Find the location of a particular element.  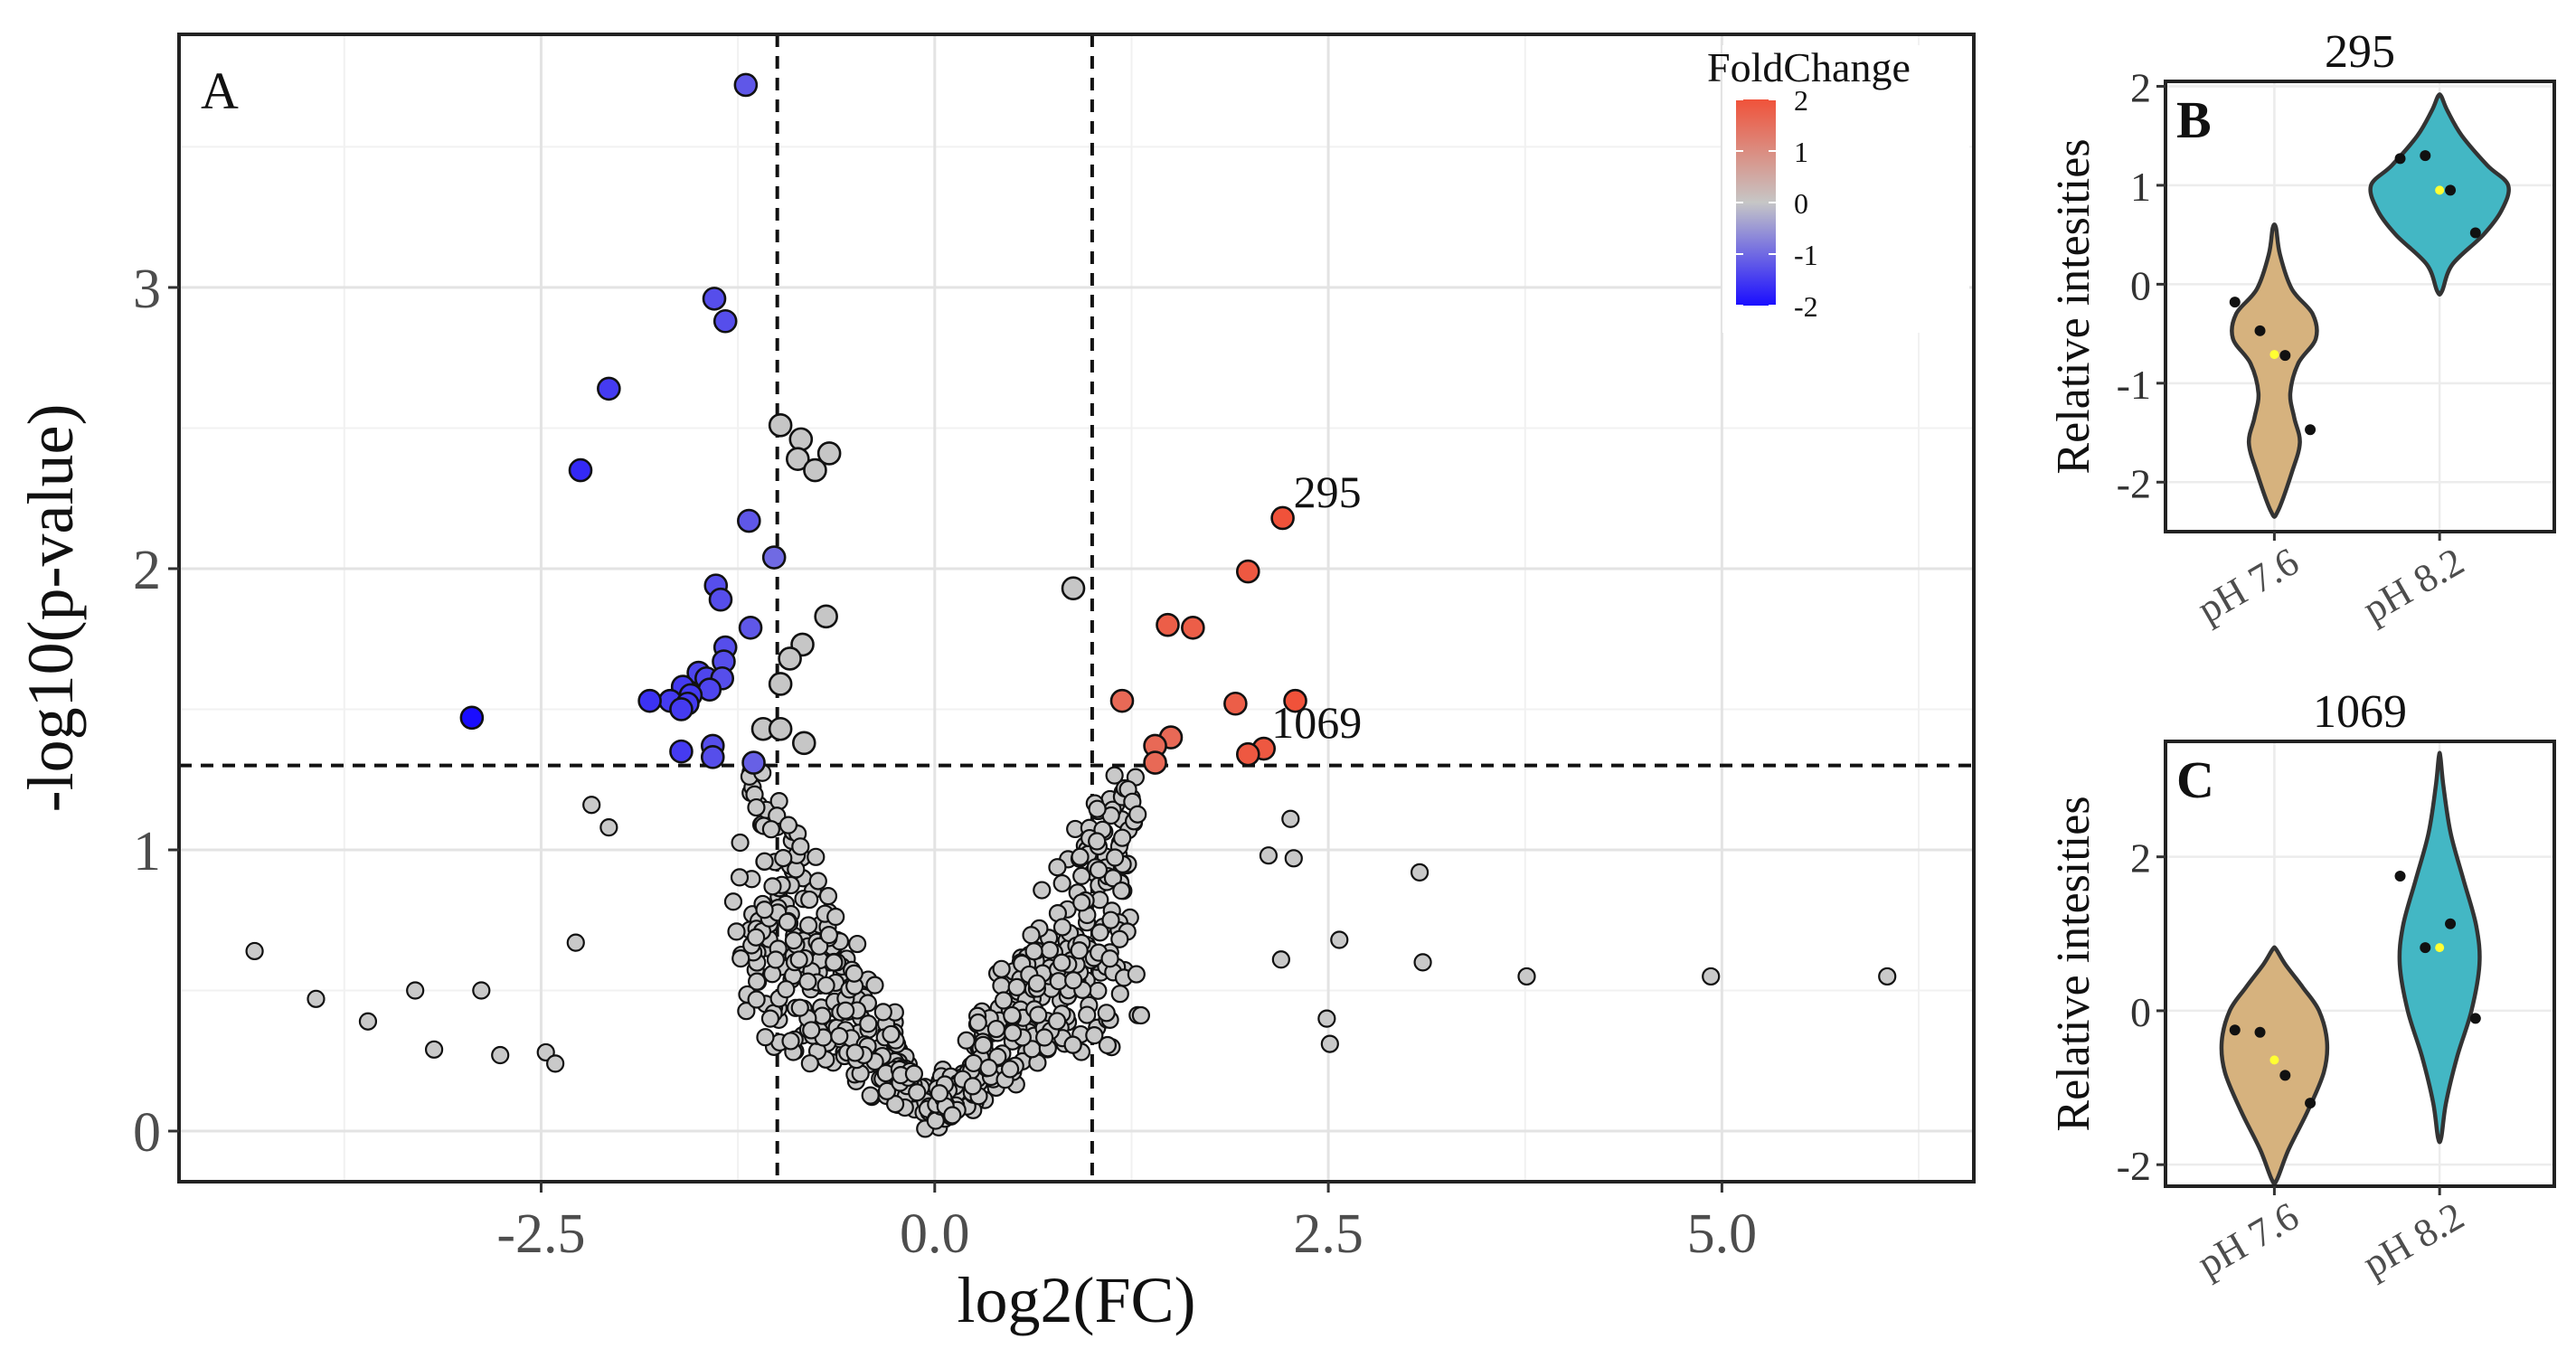

violin-panel-label: C is located at coordinates (2195, 780).